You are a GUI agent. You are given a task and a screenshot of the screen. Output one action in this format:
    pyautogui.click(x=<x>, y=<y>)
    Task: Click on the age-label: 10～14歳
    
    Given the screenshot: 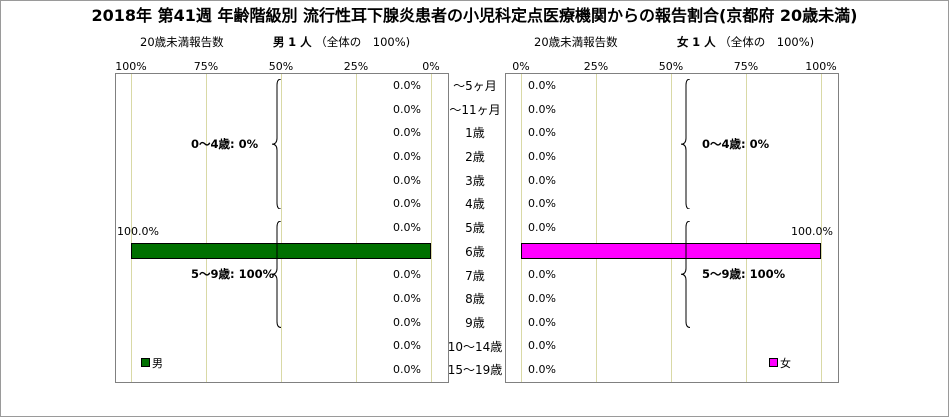 What is the action you would take?
    pyautogui.click(x=475, y=346)
    